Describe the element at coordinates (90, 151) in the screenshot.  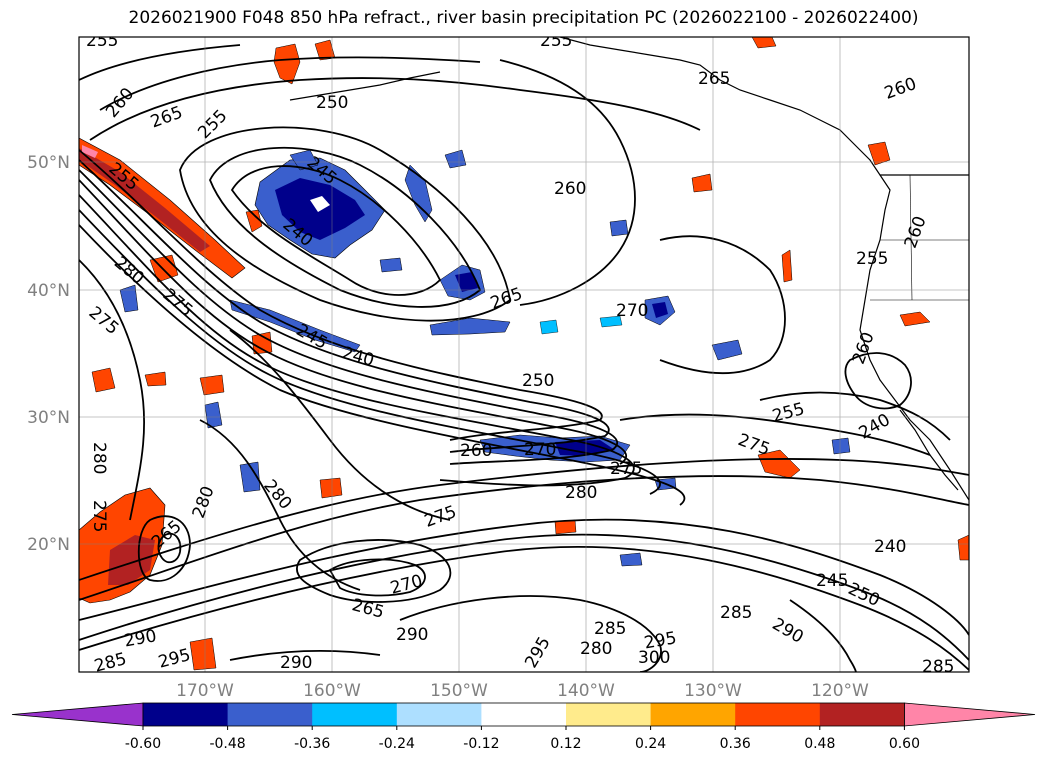
I see `pink-patch` at that location.